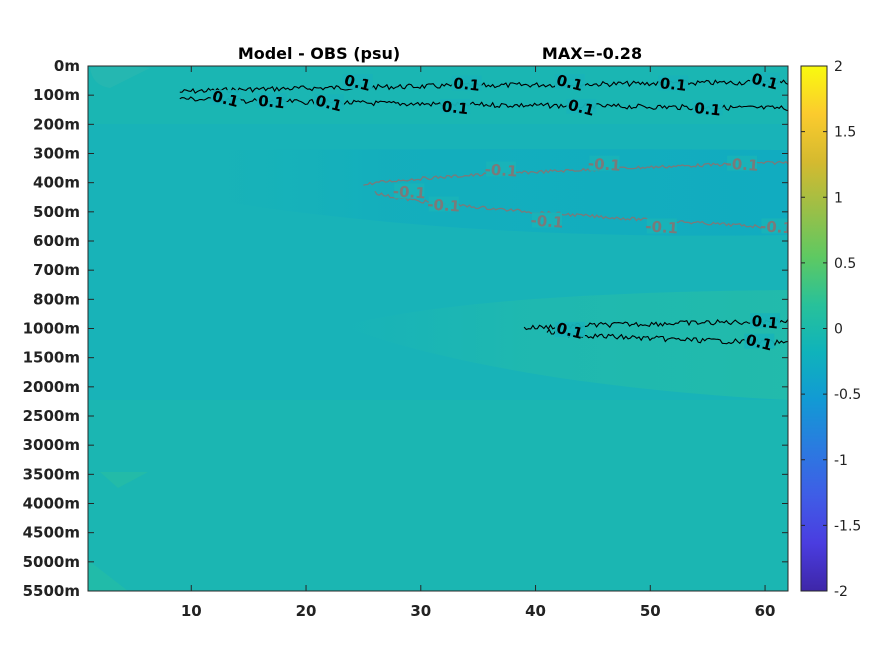 The image size is (875, 656). Describe the element at coordinates (191, 611) in the screenshot. I see `x-tick-label: 10` at that location.